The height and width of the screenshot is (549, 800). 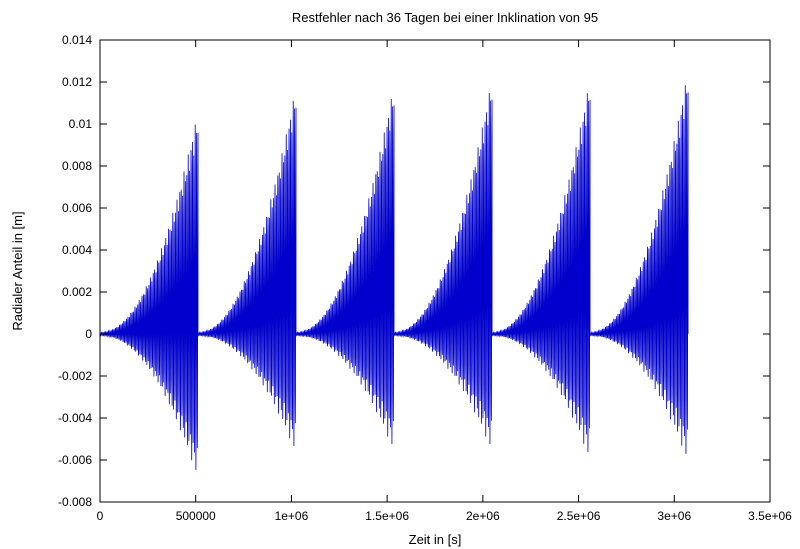 What do you see at coordinates (77, 250) in the screenshot?
I see `y-tick-label: 0.004` at bounding box center [77, 250].